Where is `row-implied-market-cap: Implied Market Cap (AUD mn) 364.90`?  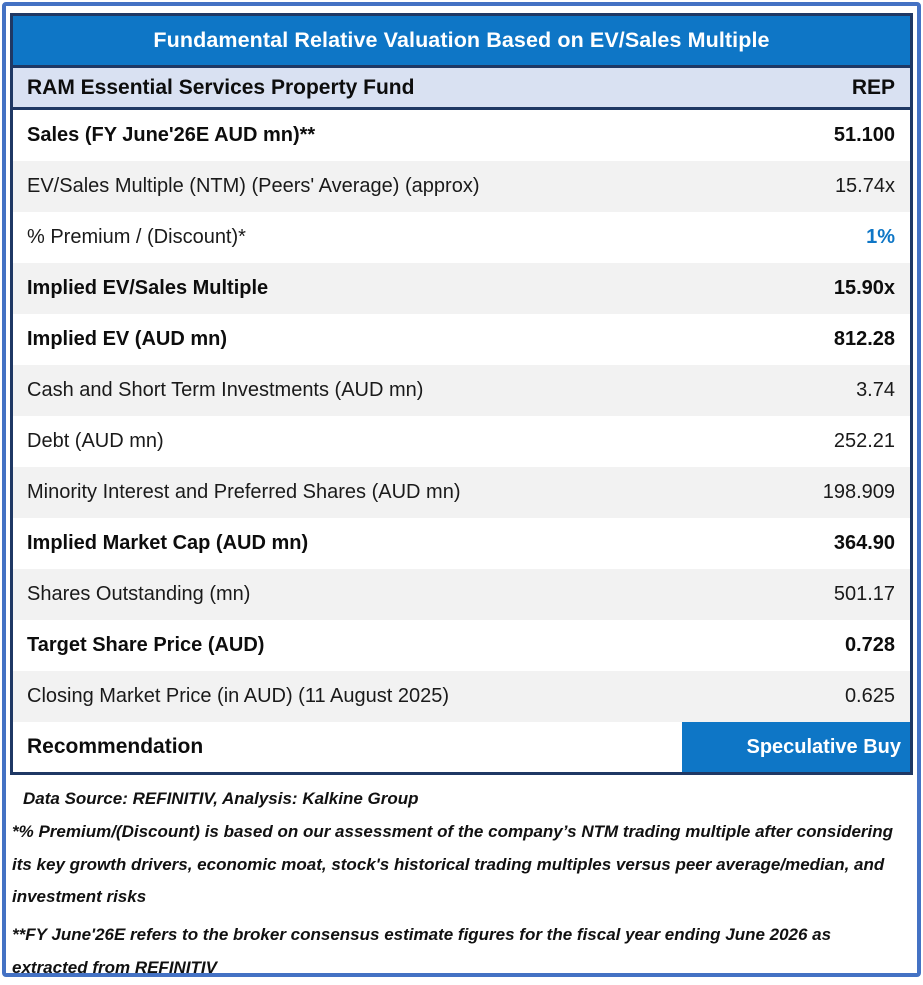 row-implied-market-cap: Implied Market Cap (AUD mn) 364.90 is located at coordinates (461, 543).